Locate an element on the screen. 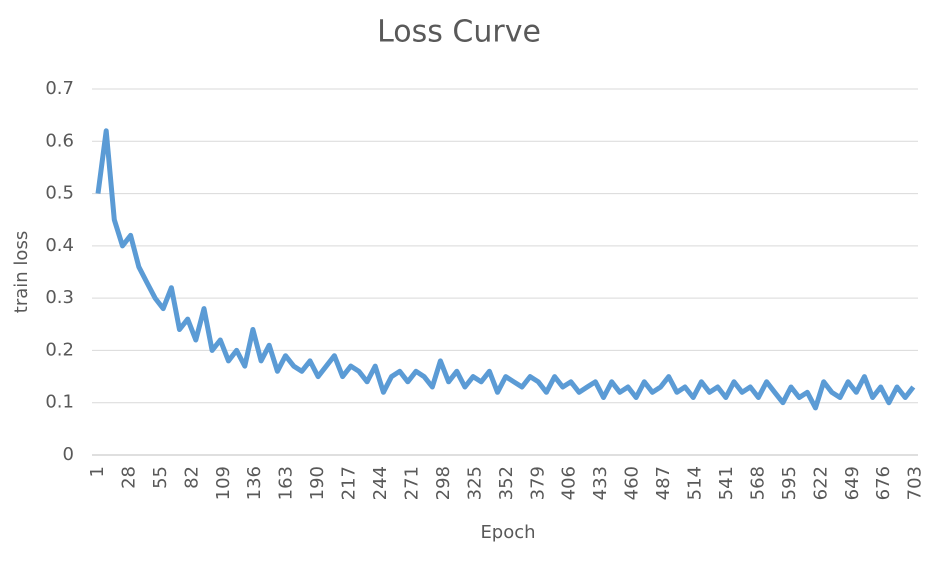 This screenshot has height=568, width=937. x-tick-label: 676 is located at coordinates (883, 483).